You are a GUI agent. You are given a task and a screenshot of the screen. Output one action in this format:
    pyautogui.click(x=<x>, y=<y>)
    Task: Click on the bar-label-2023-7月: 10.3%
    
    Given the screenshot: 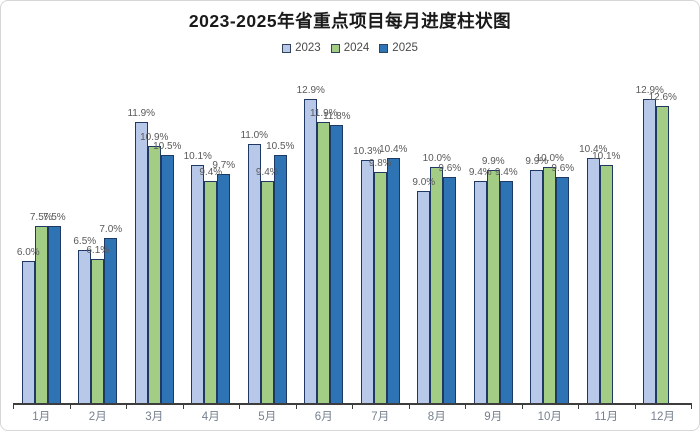 What is the action you would take?
    pyautogui.click(x=367, y=152)
    